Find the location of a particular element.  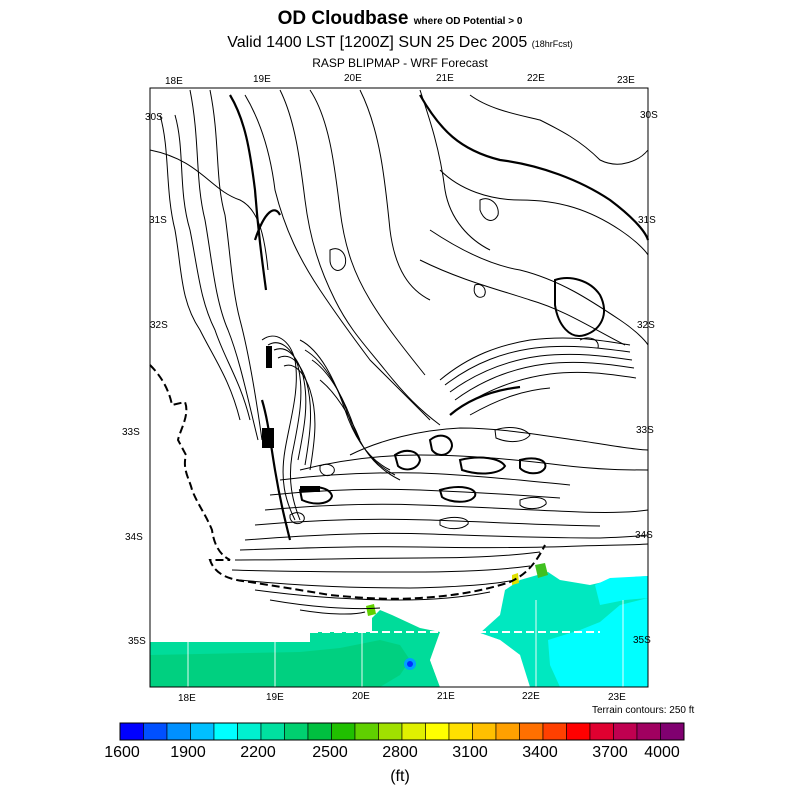

lon-label-bottom: 22E is located at coordinates (531, 696).